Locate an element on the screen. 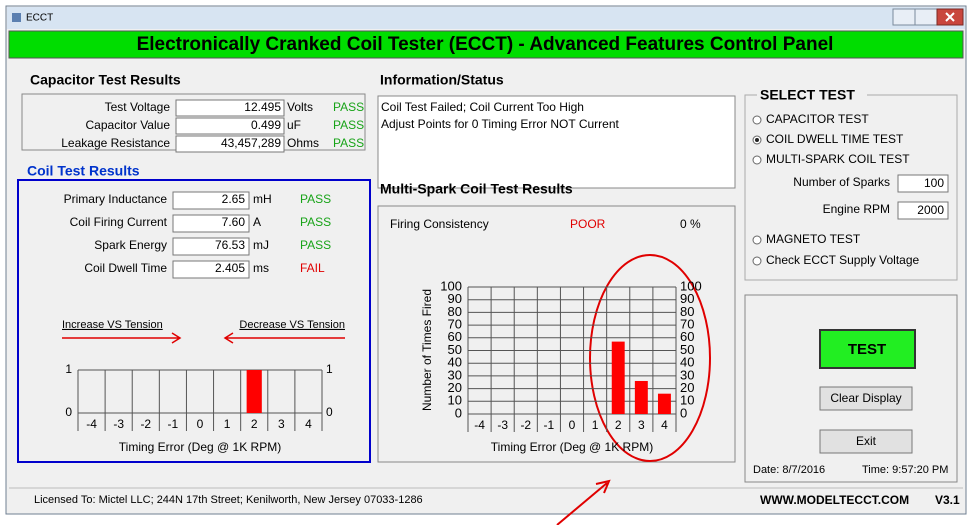 The width and height of the screenshot is (970, 530). app-icon is located at coordinates (16, 17).